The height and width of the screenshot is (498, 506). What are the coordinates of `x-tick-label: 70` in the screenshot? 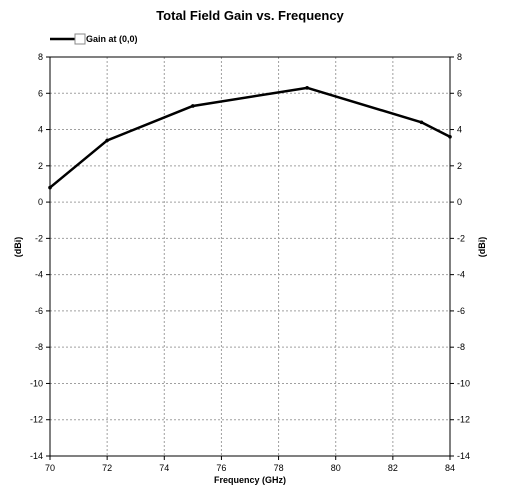 It's located at (50, 468).